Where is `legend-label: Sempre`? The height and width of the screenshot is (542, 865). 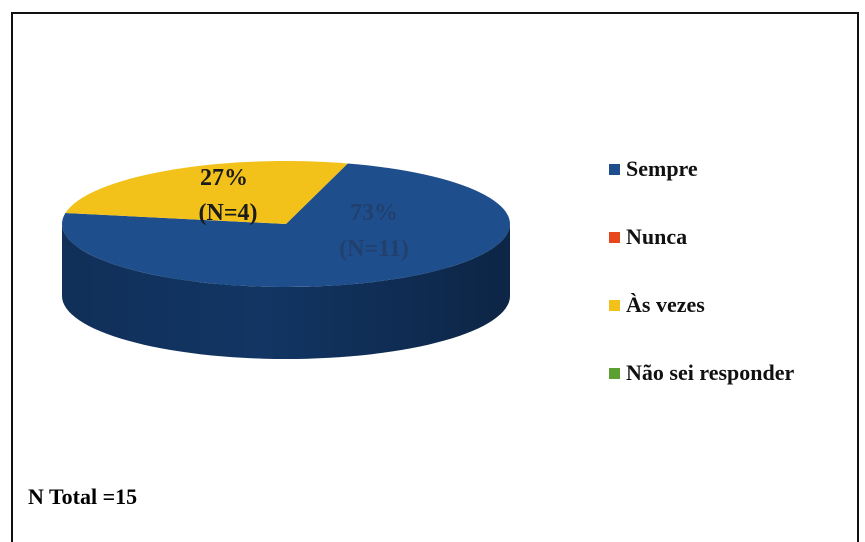
legend-label: Sempre is located at coordinates (662, 168).